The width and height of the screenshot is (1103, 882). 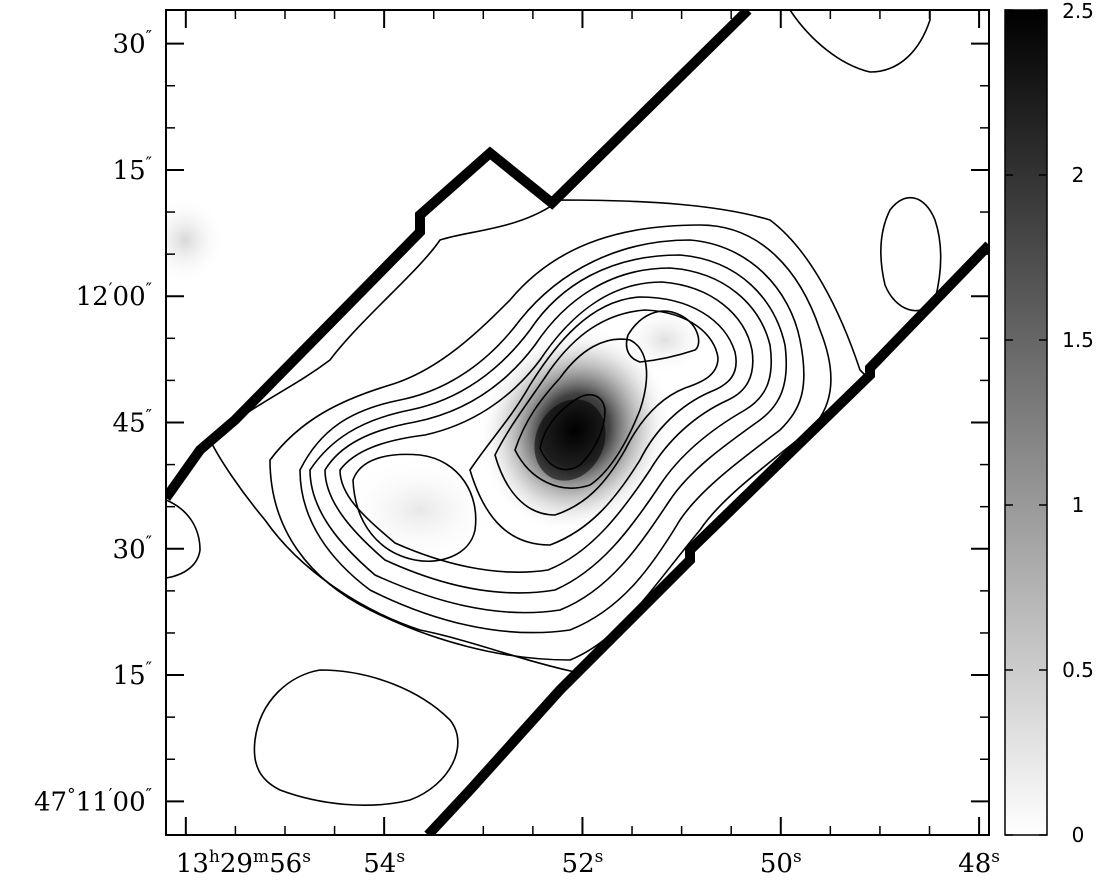 I want to click on x-tick-label: 52s, so click(x=583, y=863).